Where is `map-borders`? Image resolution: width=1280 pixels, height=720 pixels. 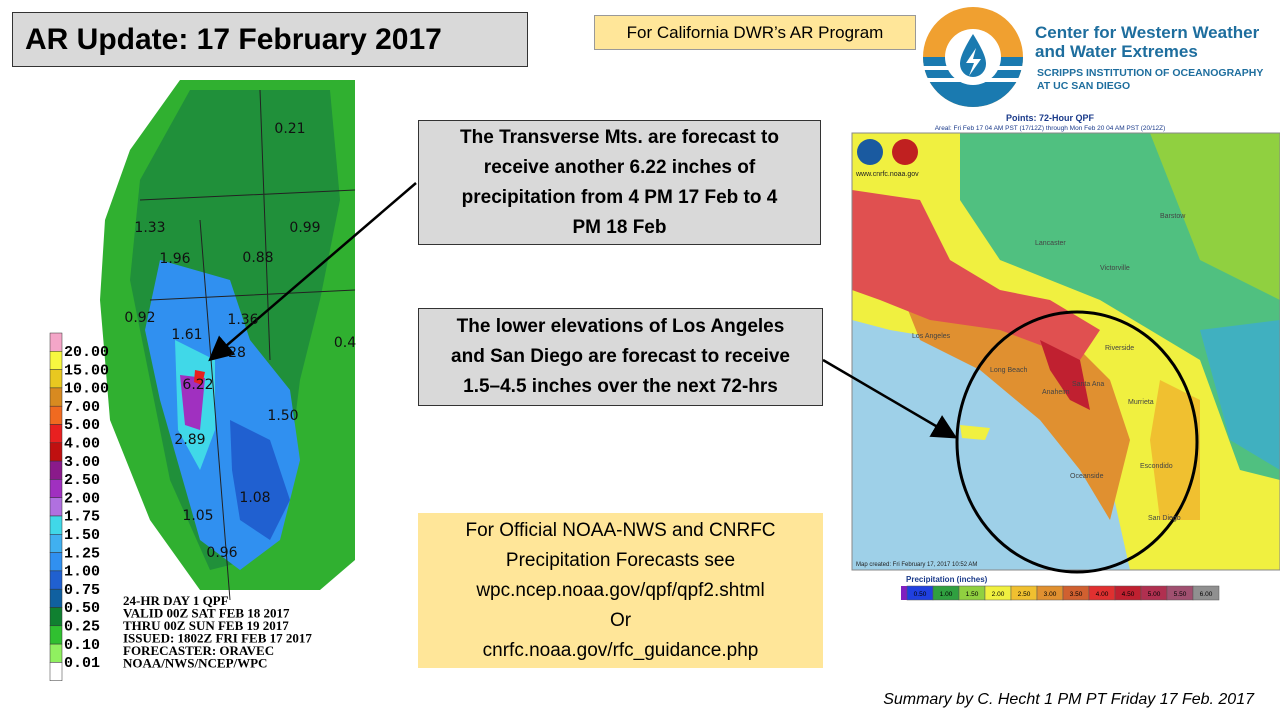
map-borders is located at coordinates (247, 345).